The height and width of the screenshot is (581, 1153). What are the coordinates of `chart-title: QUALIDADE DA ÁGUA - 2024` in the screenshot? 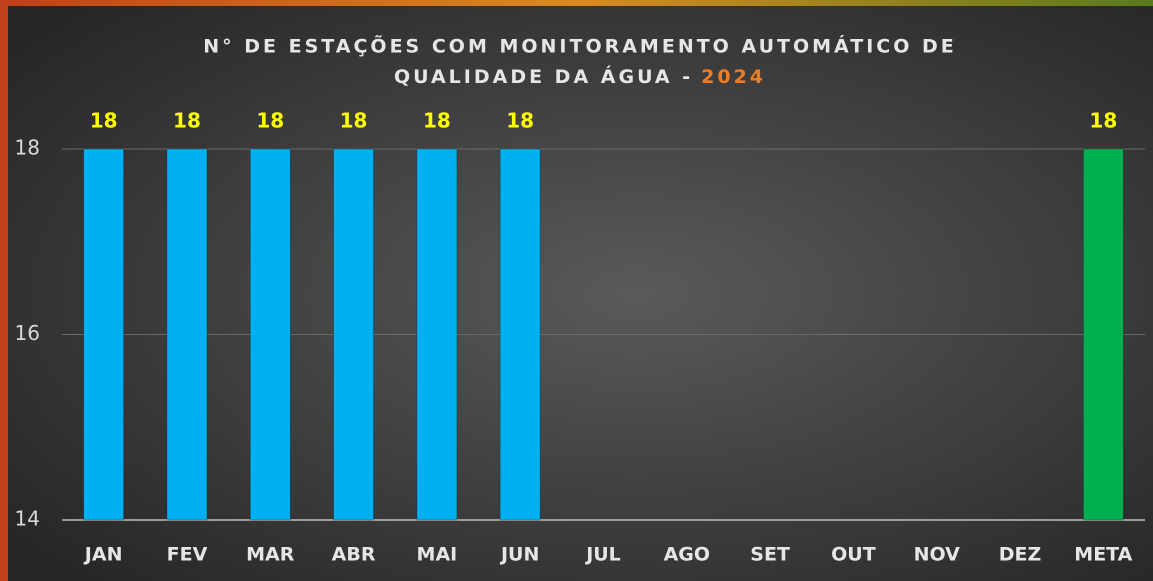 It's located at (580, 76).